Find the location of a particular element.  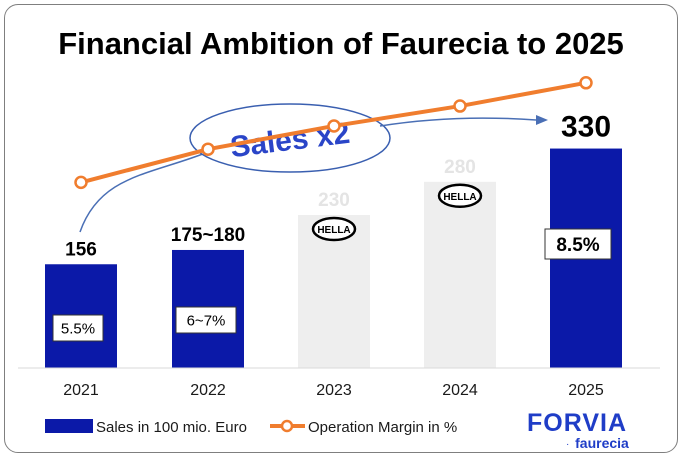

x-tick-label-2025: 2025 is located at coordinates (586, 390).